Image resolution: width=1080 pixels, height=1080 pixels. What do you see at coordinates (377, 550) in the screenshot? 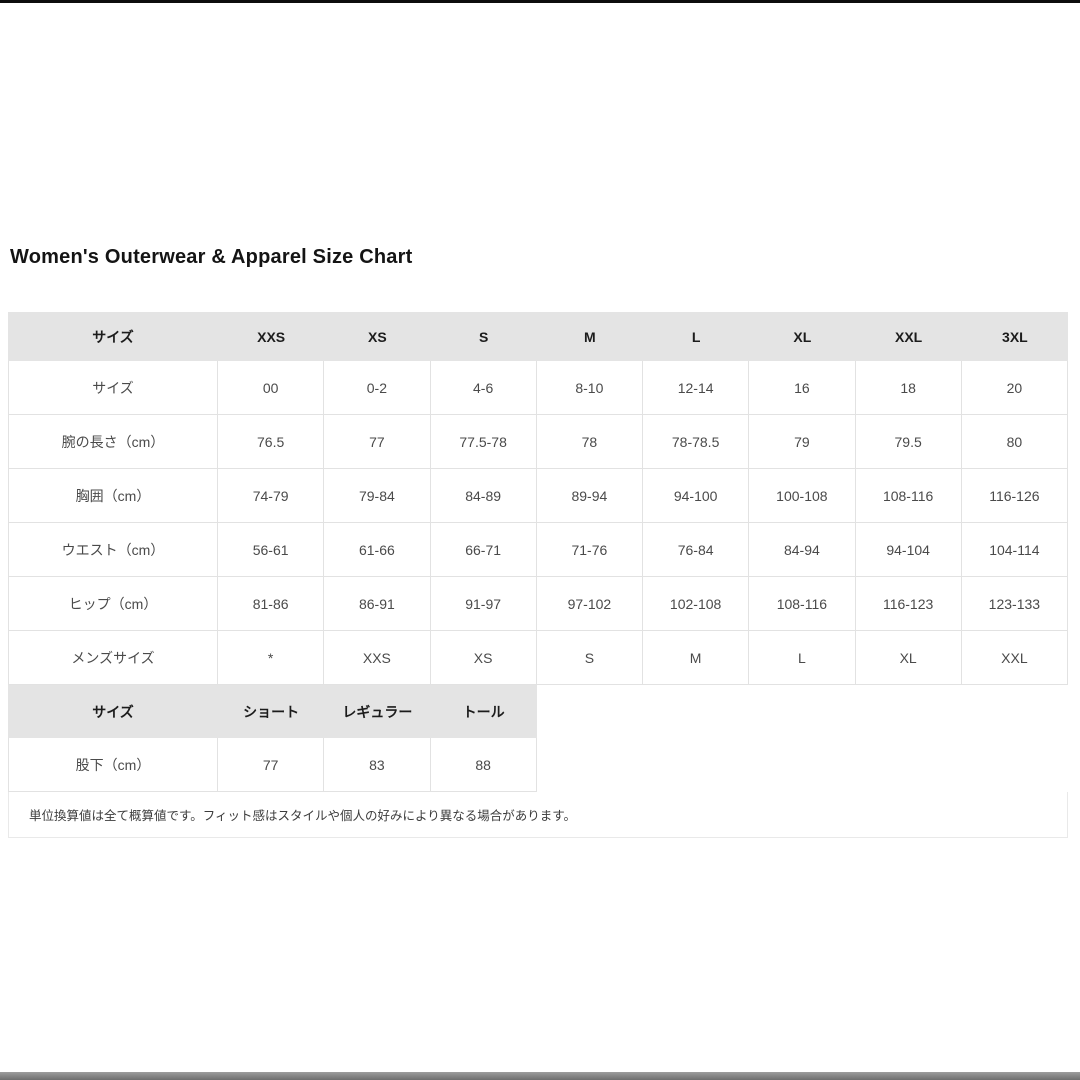
I see `size-cell: 61-66` at bounding box center [377, 550].